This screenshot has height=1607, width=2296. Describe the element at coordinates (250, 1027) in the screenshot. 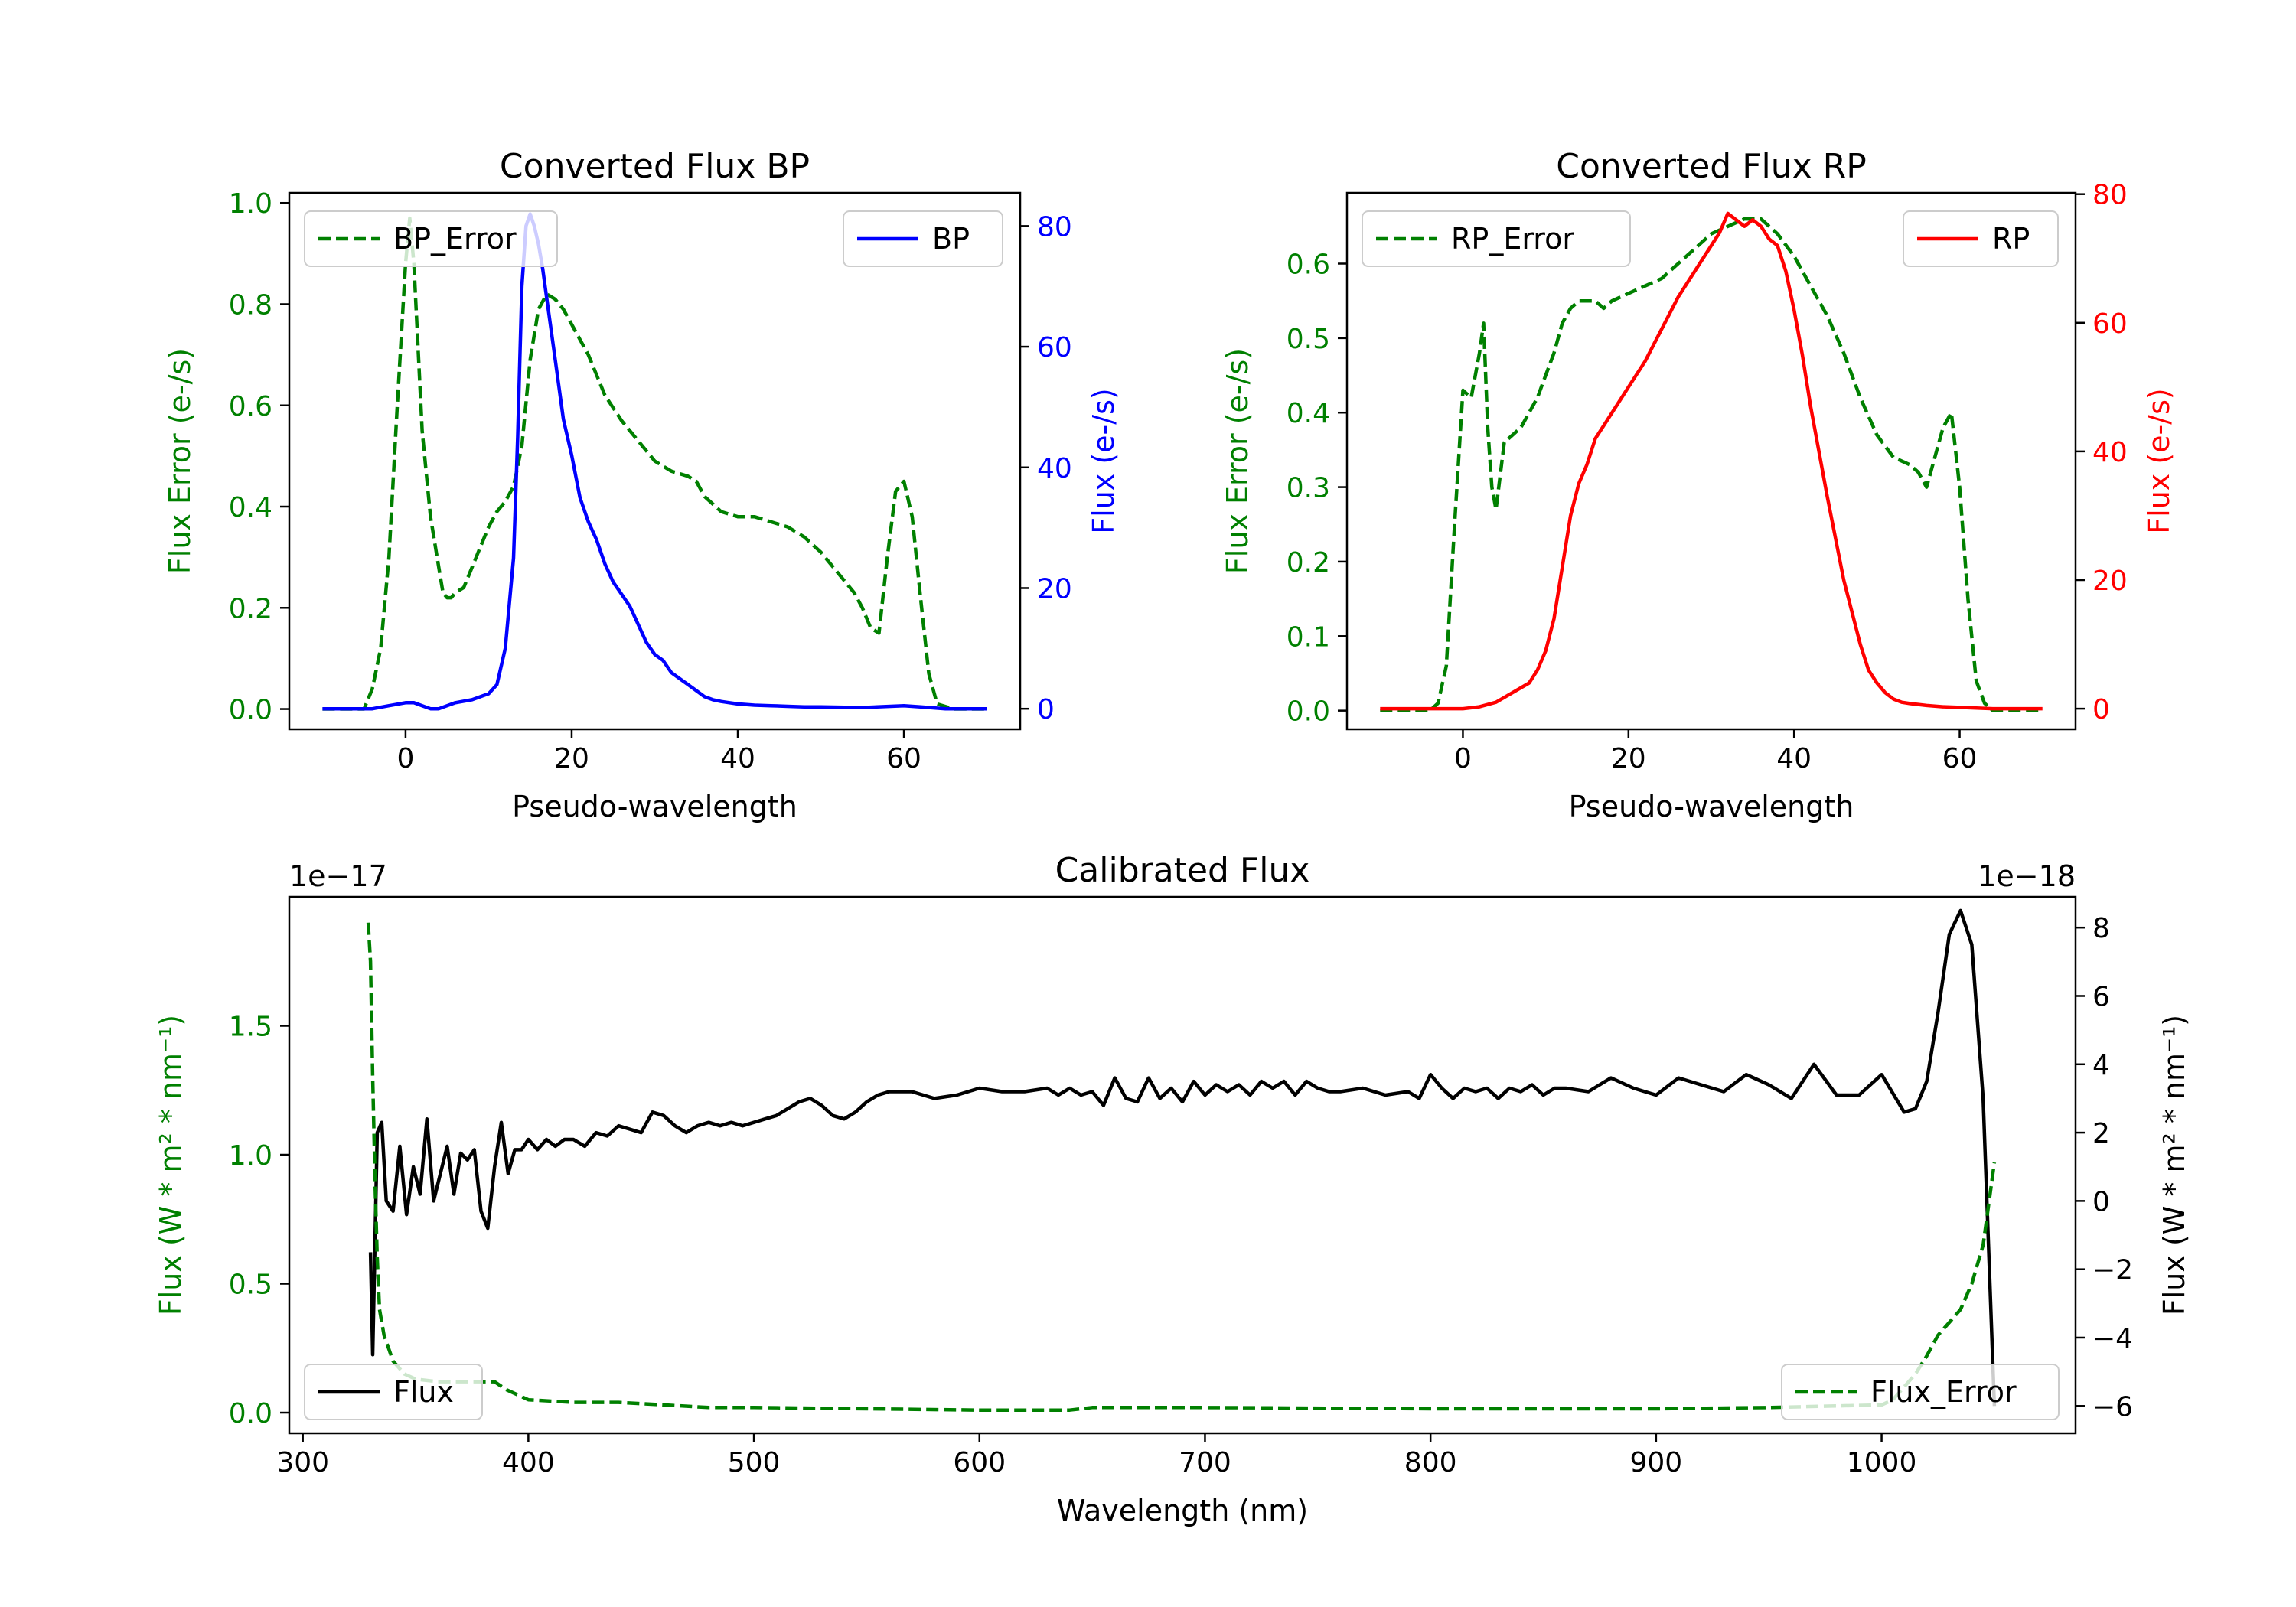

I see `y-left-tick-label: 1.5` at that location.